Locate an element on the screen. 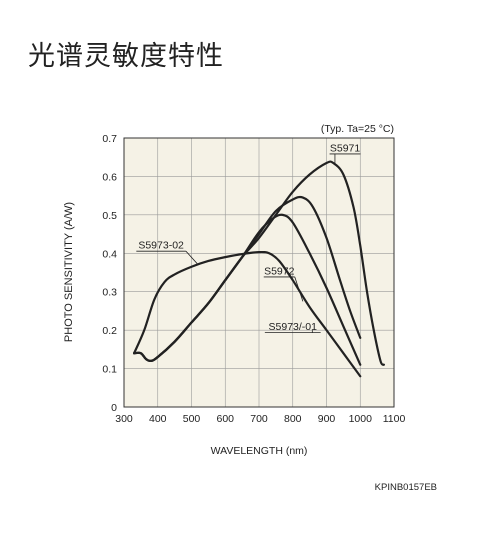 The width and height of the screenshot is (477, 550). y-tick-label: 0 is located at coordinates (114, 408).